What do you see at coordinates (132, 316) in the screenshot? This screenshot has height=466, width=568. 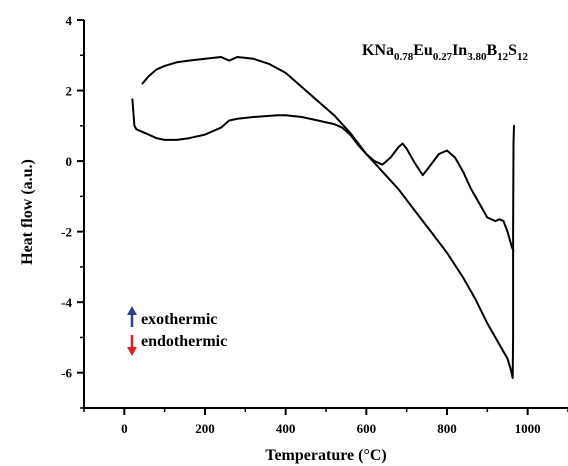 I see `exothermic-arrow-icon` at bounding box center [132, 316].